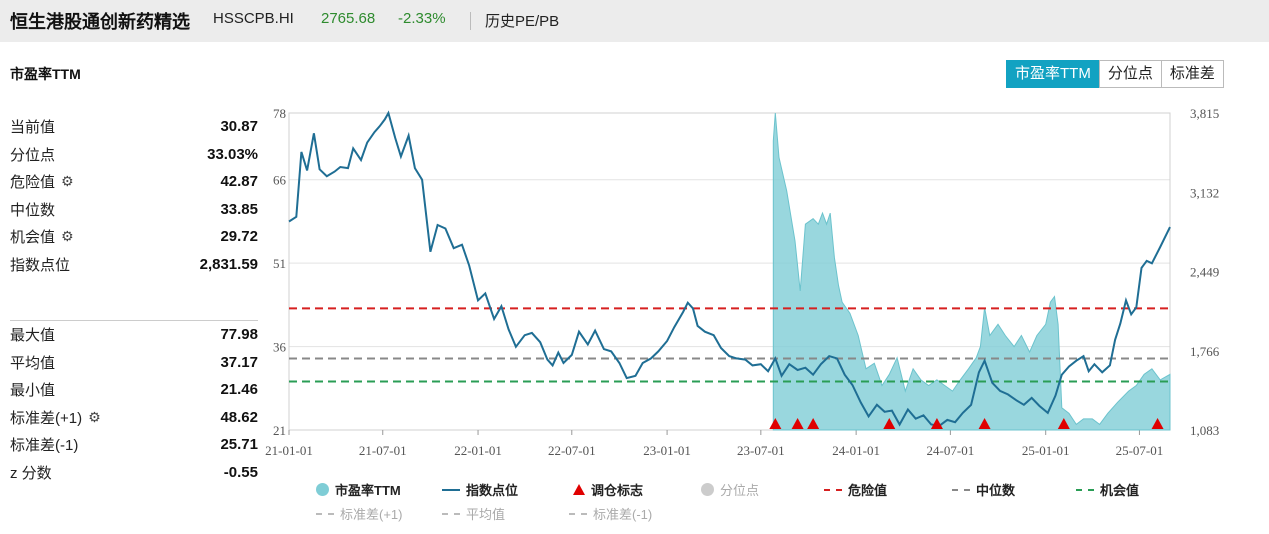 This screenshot has width=1269, height=534. I want to click on stat-value: 21.46, so click(239, 390).